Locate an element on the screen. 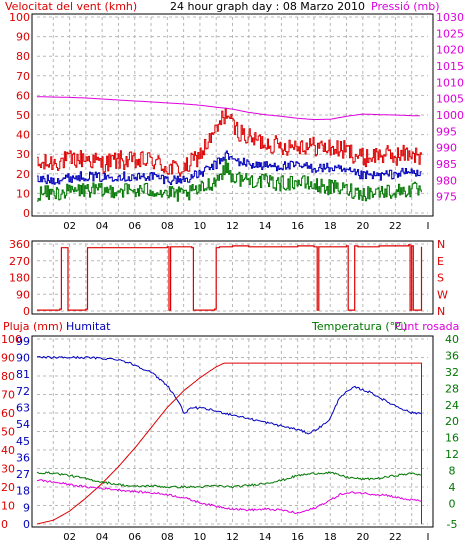 This screenshot has height=559, width=465. humidity-tick-label: 45 is located at coordinates (23, 441).